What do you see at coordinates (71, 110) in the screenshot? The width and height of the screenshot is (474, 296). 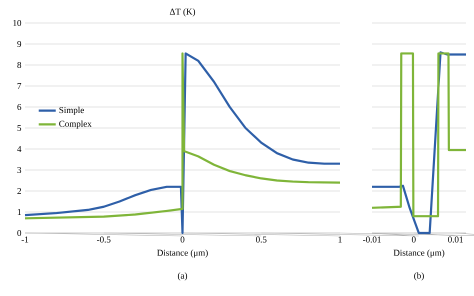 I see `legend-label: Simple` at bounding box center [71, 110].